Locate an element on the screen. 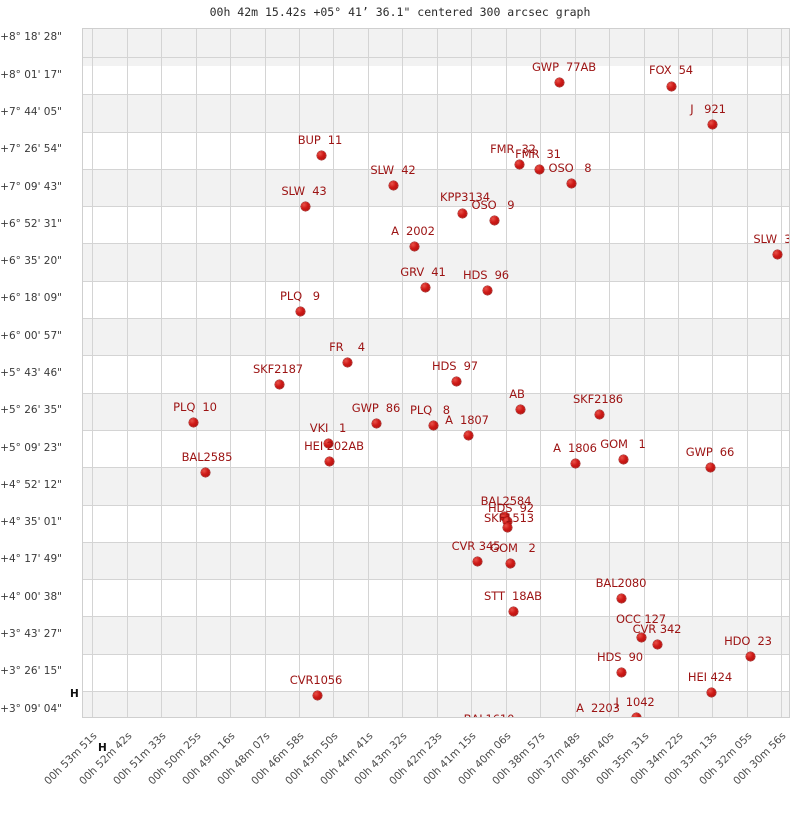 This screenshot has width=800, height=823. point-label: BAL2584 is located at coordinates (506, 501).